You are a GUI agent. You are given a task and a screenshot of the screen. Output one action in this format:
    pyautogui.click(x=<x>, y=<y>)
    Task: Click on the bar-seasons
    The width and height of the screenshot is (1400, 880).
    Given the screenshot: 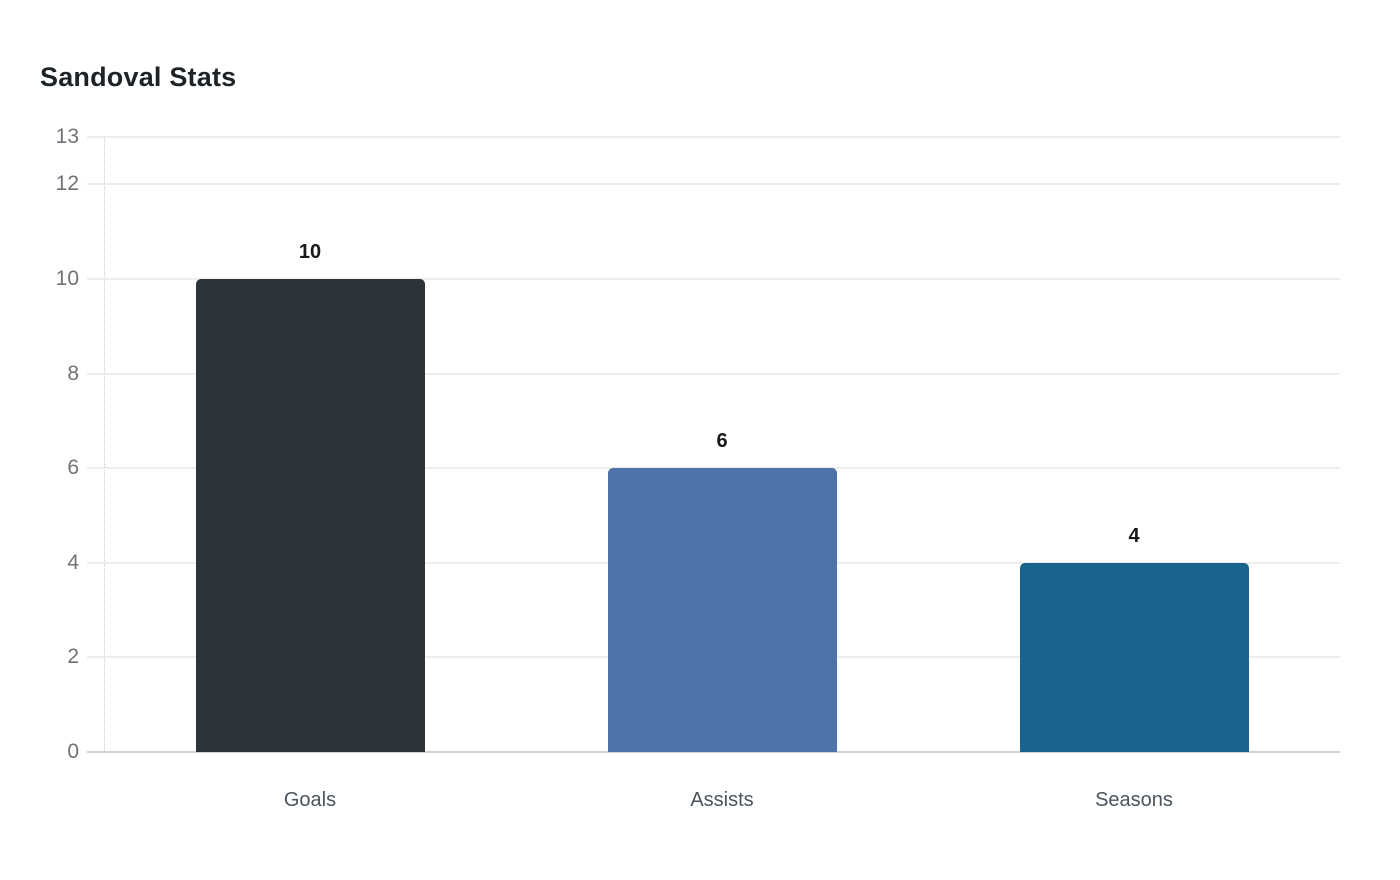 What is the action you would take?
    pyautogui.click(x=1134, y=657)
    